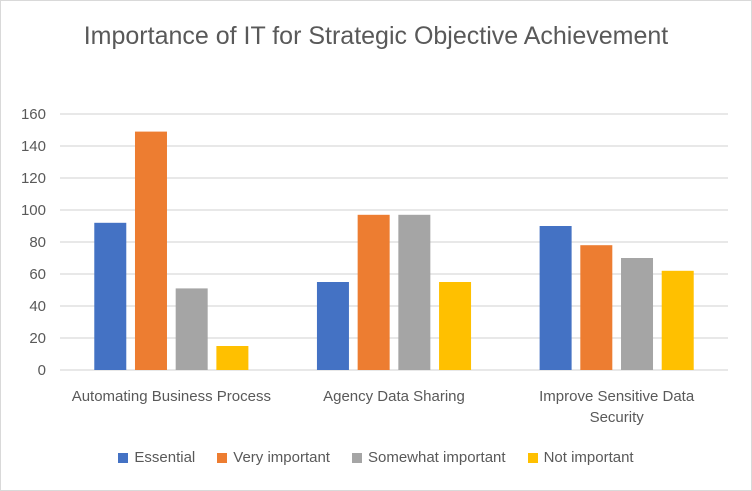 The height and width of the screenshot is (491, 752). I want to click on y-tick-label: 120, so click(33, 178).